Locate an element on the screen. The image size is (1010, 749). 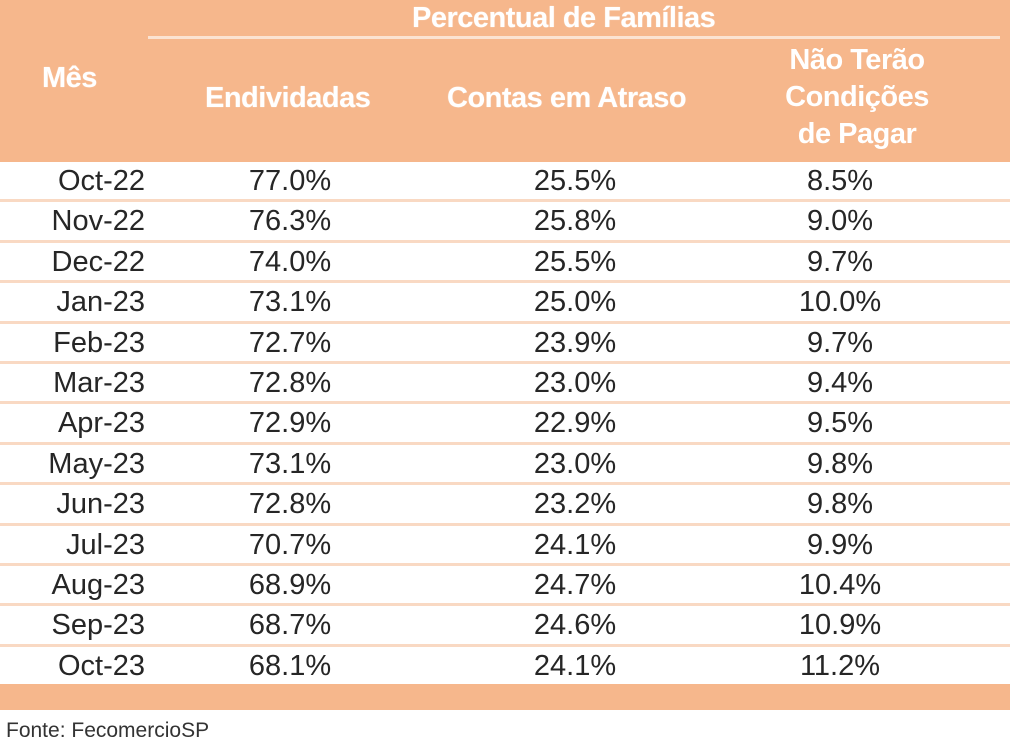
table-row: Oct-22 77.0% 25.5% 8.5% is located at coordinates (505, 182).